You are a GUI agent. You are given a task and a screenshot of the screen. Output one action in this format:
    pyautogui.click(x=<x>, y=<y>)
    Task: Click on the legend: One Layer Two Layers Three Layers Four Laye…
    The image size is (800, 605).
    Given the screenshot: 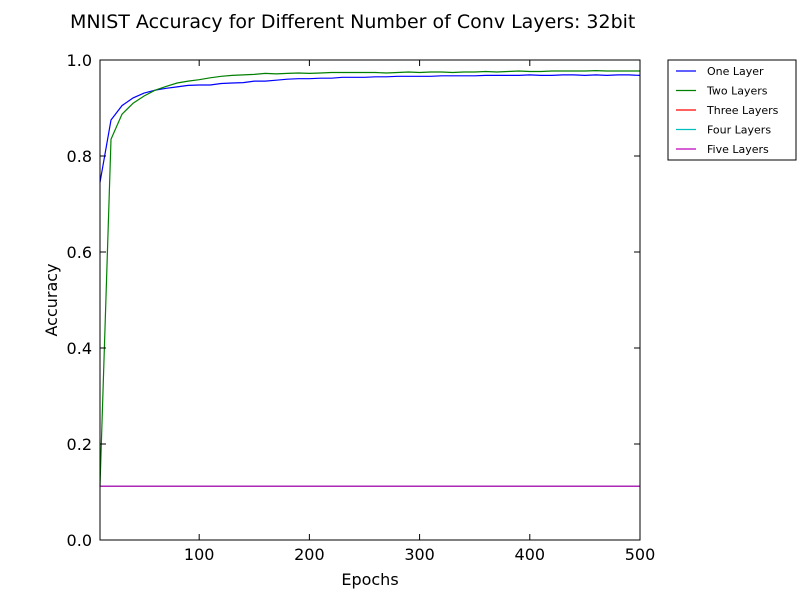 What is the action you would take?
    pyautogui.click(x=732, y=110)
    